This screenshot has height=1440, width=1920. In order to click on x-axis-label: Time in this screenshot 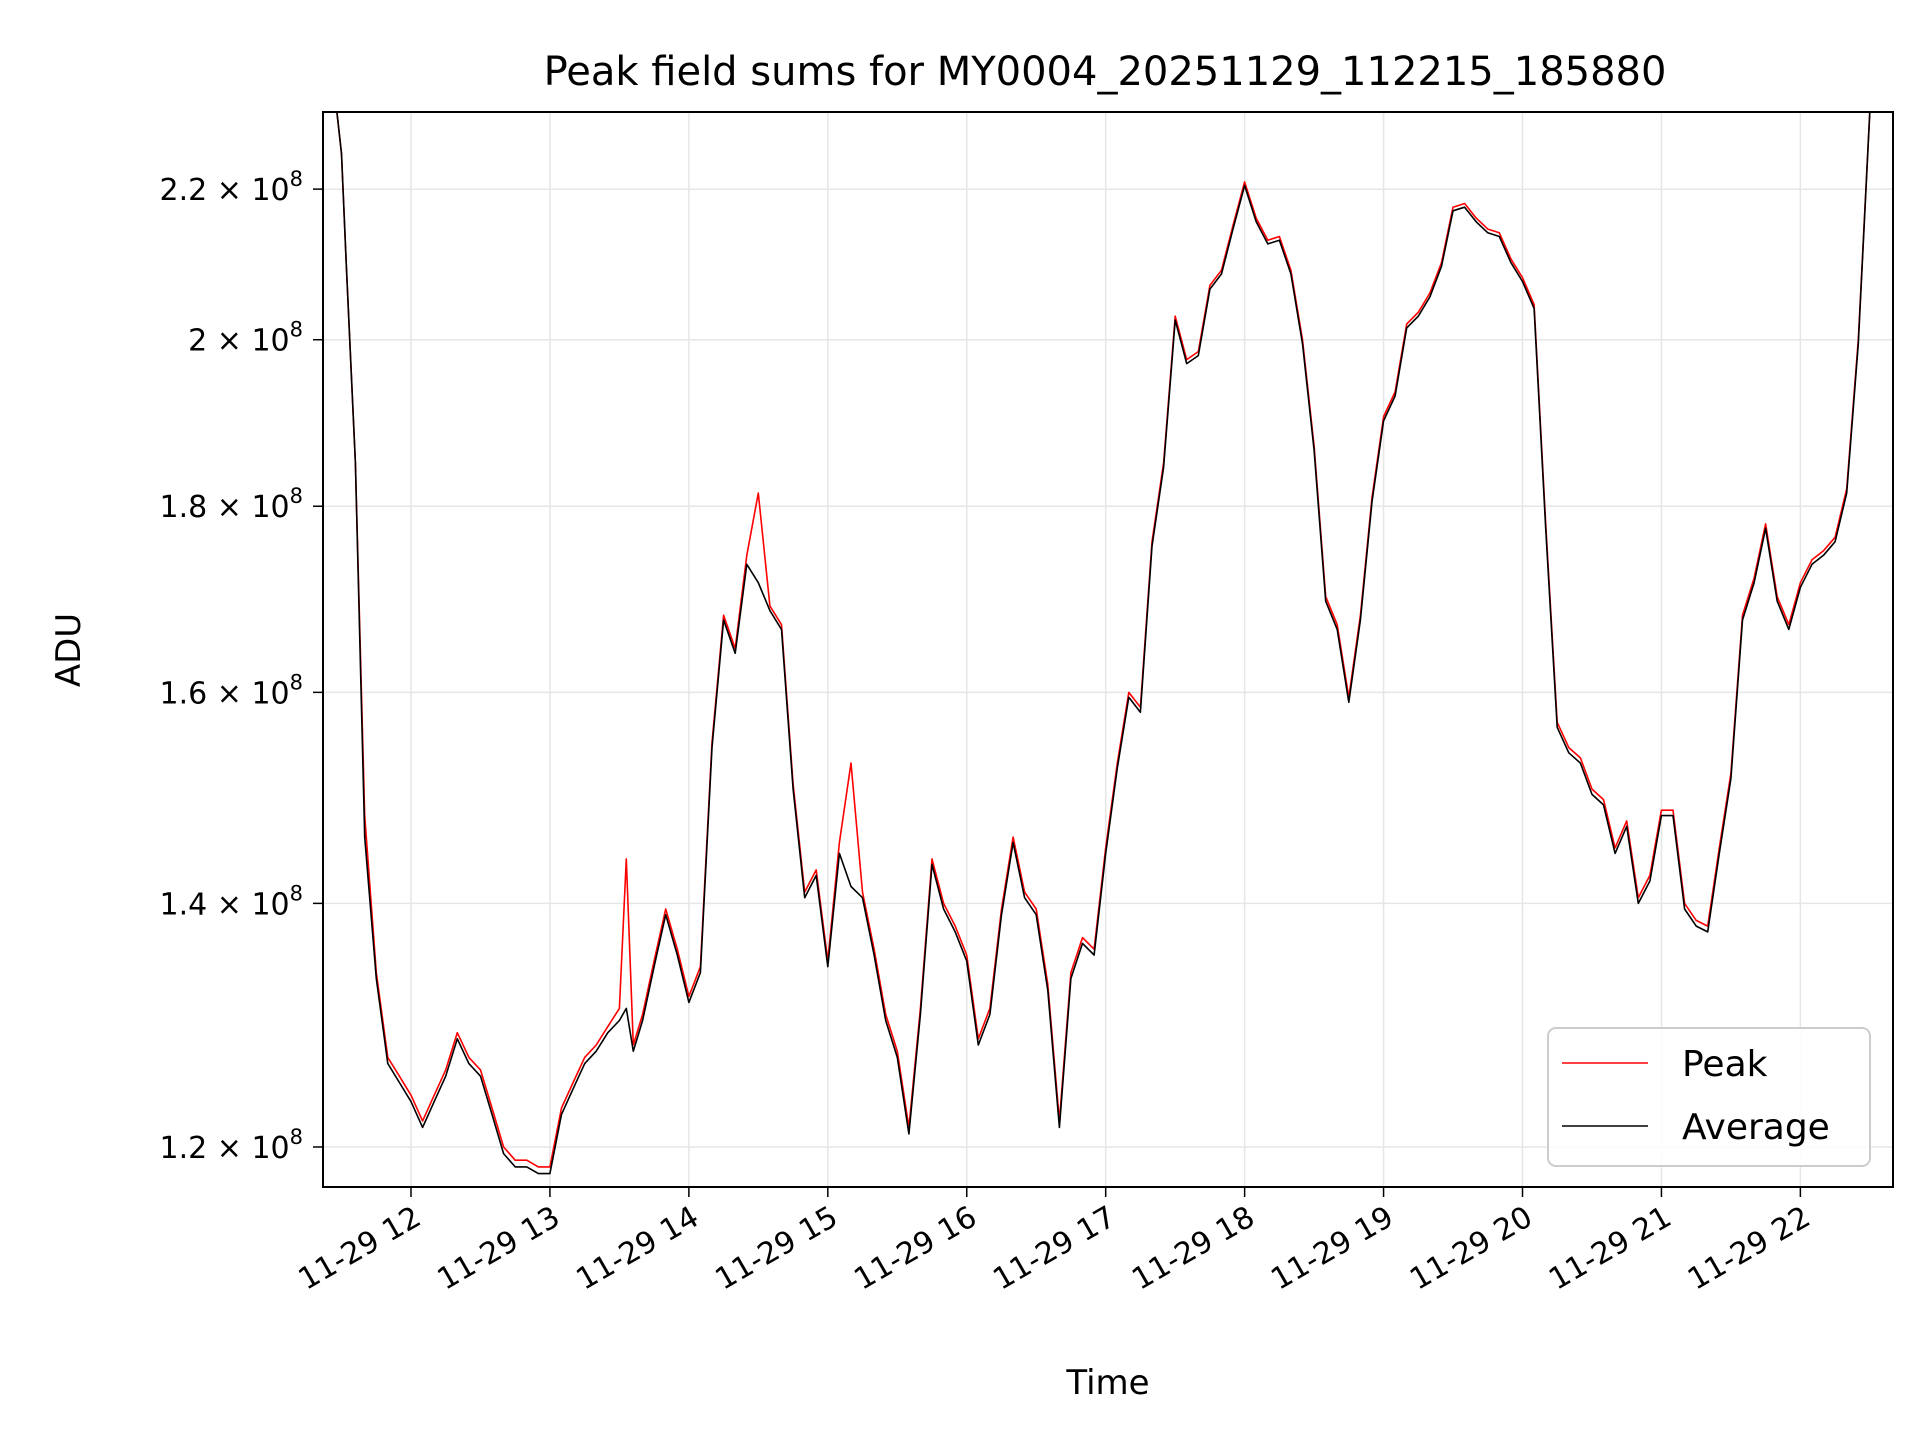, I will do `click(1107, 1383)`.